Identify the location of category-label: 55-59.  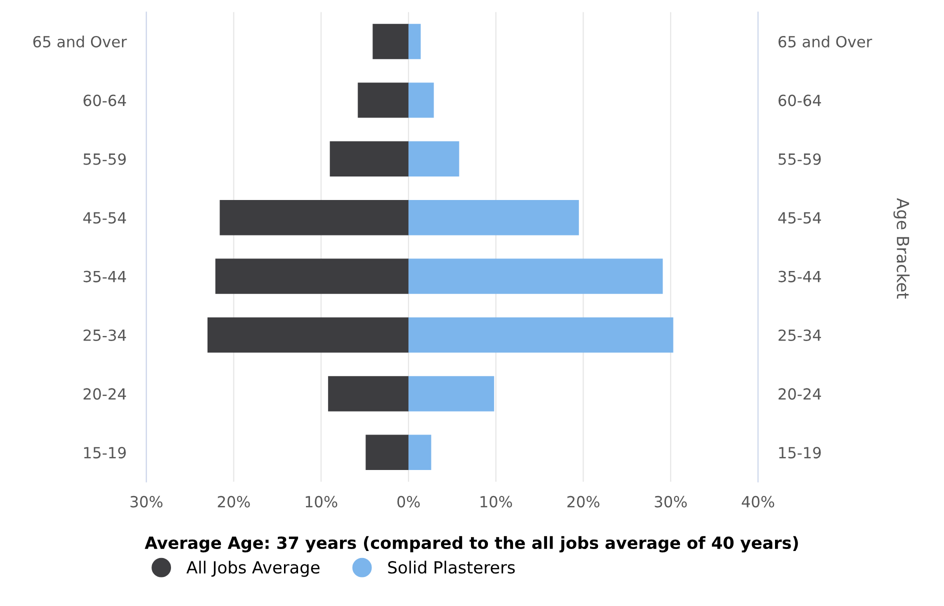
(799, 159).